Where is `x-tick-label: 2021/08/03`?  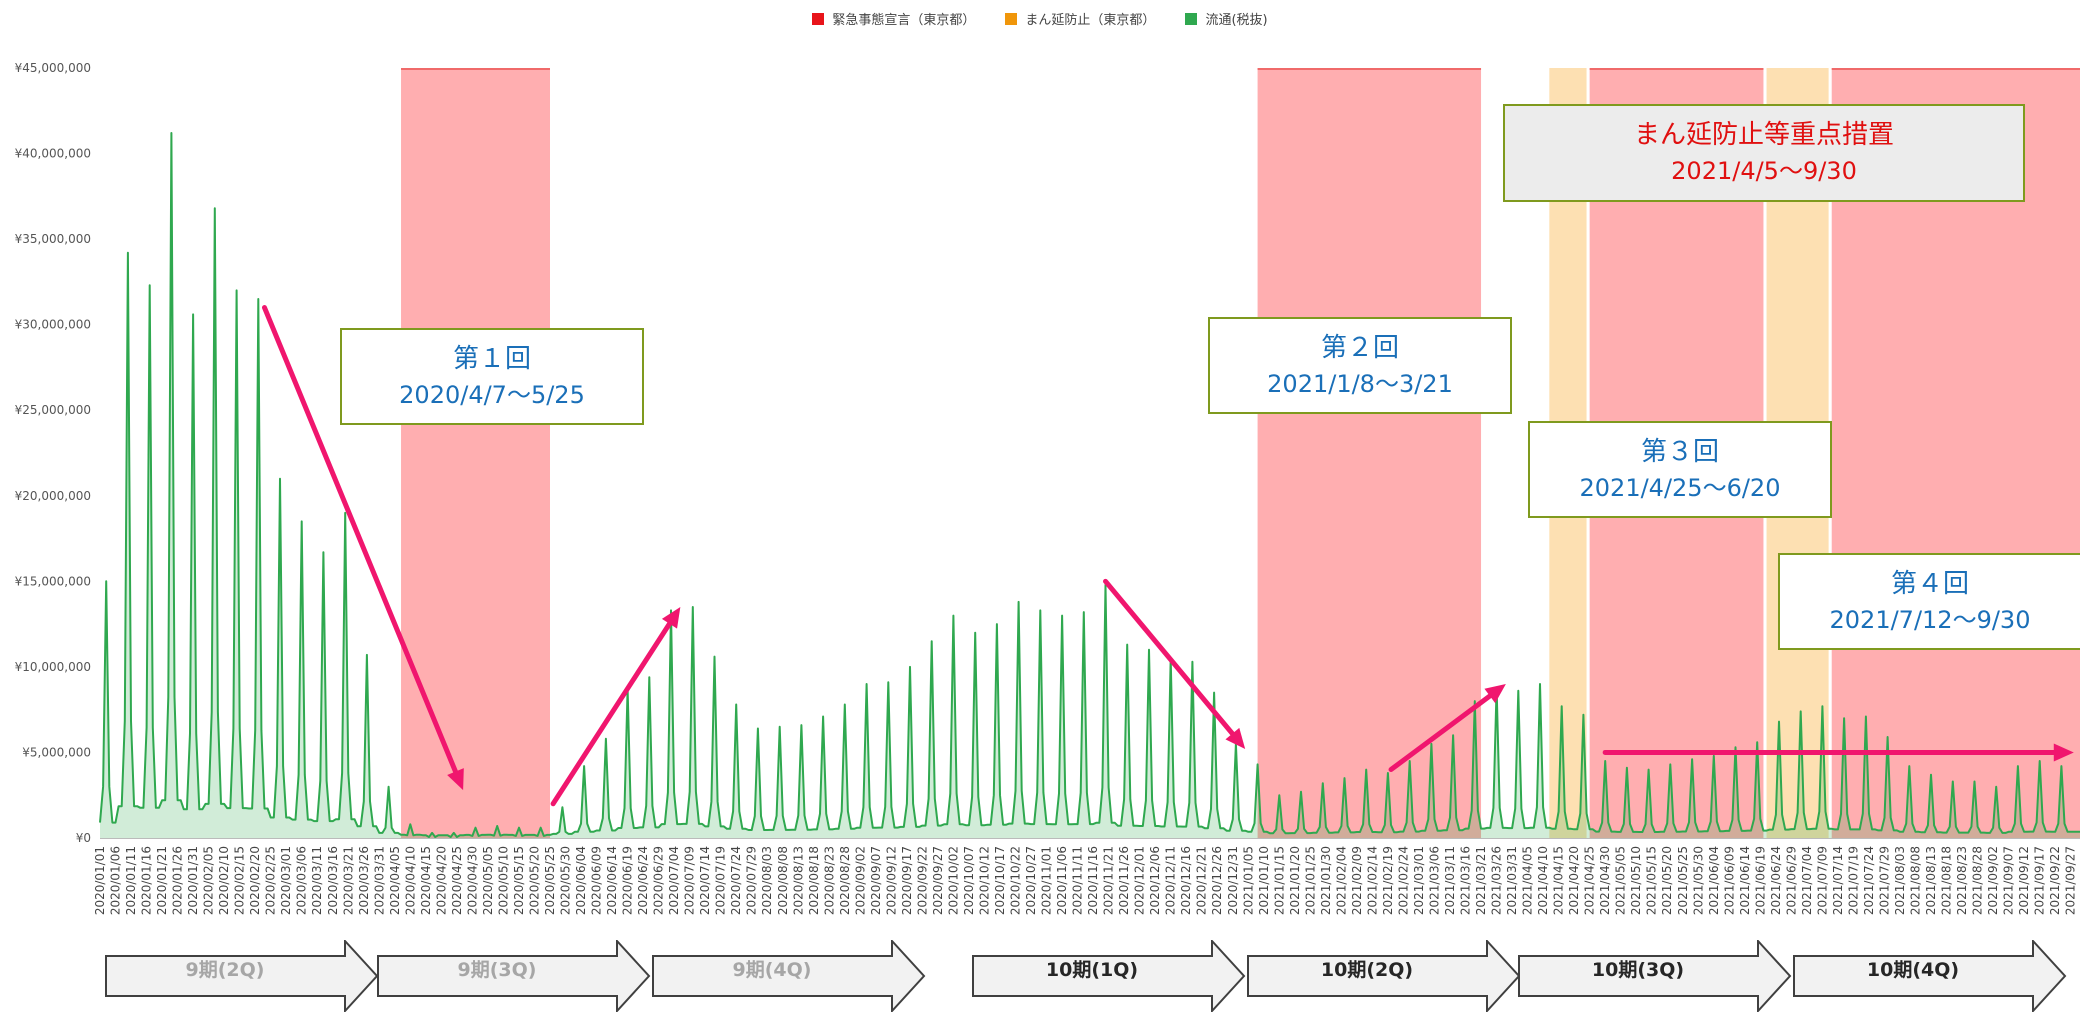
x-tick-label: 2021/08/03 is located at coordinates (1900, 880).